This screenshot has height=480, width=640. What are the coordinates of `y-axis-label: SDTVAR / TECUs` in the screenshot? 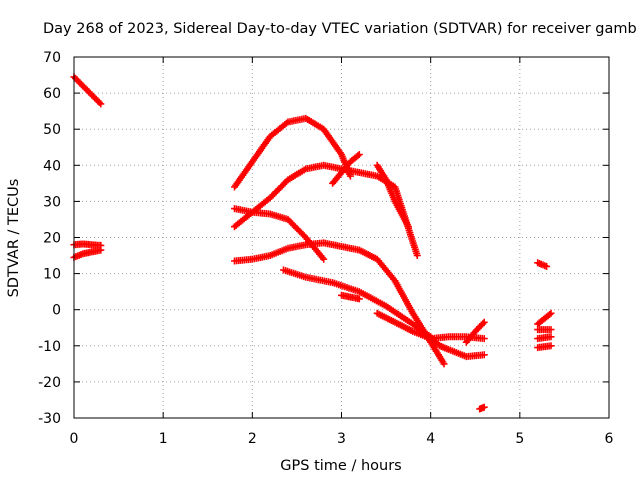 It's located at (14, 238).